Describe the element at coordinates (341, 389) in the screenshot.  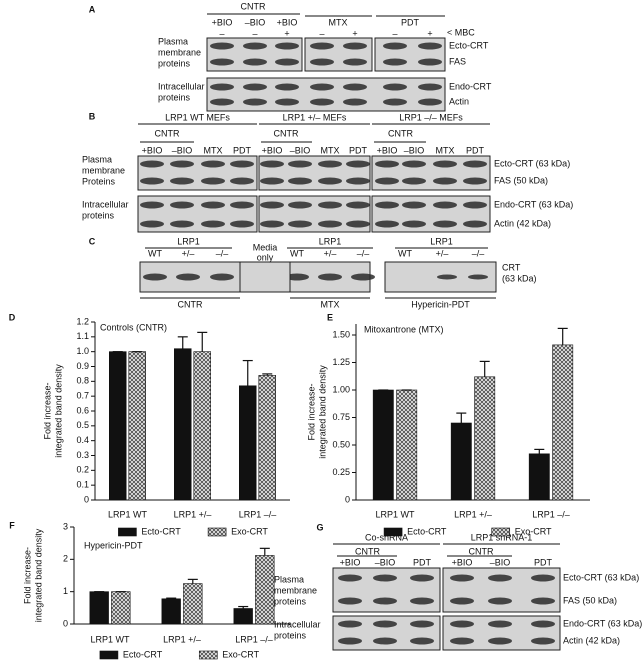
I see `y-tick-label: 1.00` at that location.